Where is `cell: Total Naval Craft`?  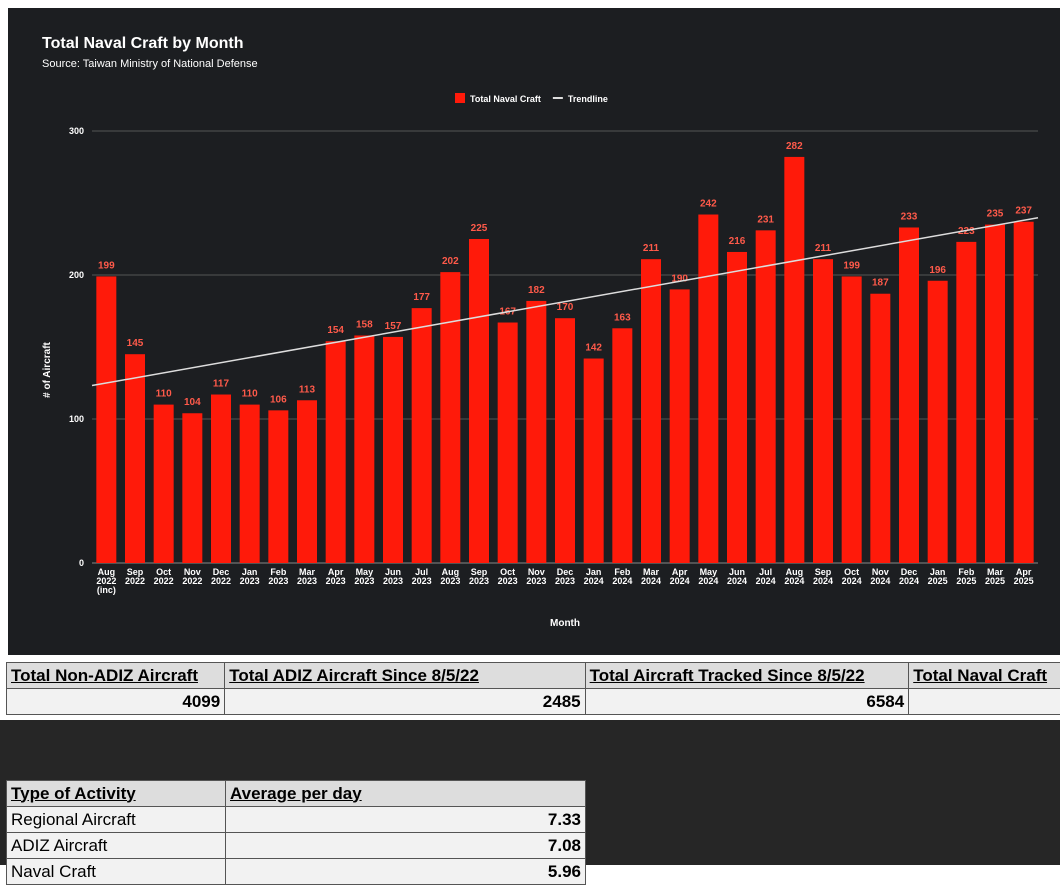
cell: Total Naval Craft is located at coordinates (984, 676).